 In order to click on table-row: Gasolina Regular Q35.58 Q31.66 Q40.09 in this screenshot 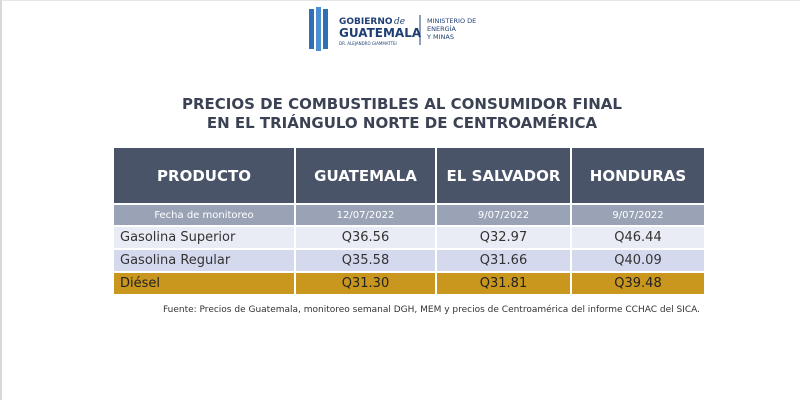, I will do `click(409, 260)`.